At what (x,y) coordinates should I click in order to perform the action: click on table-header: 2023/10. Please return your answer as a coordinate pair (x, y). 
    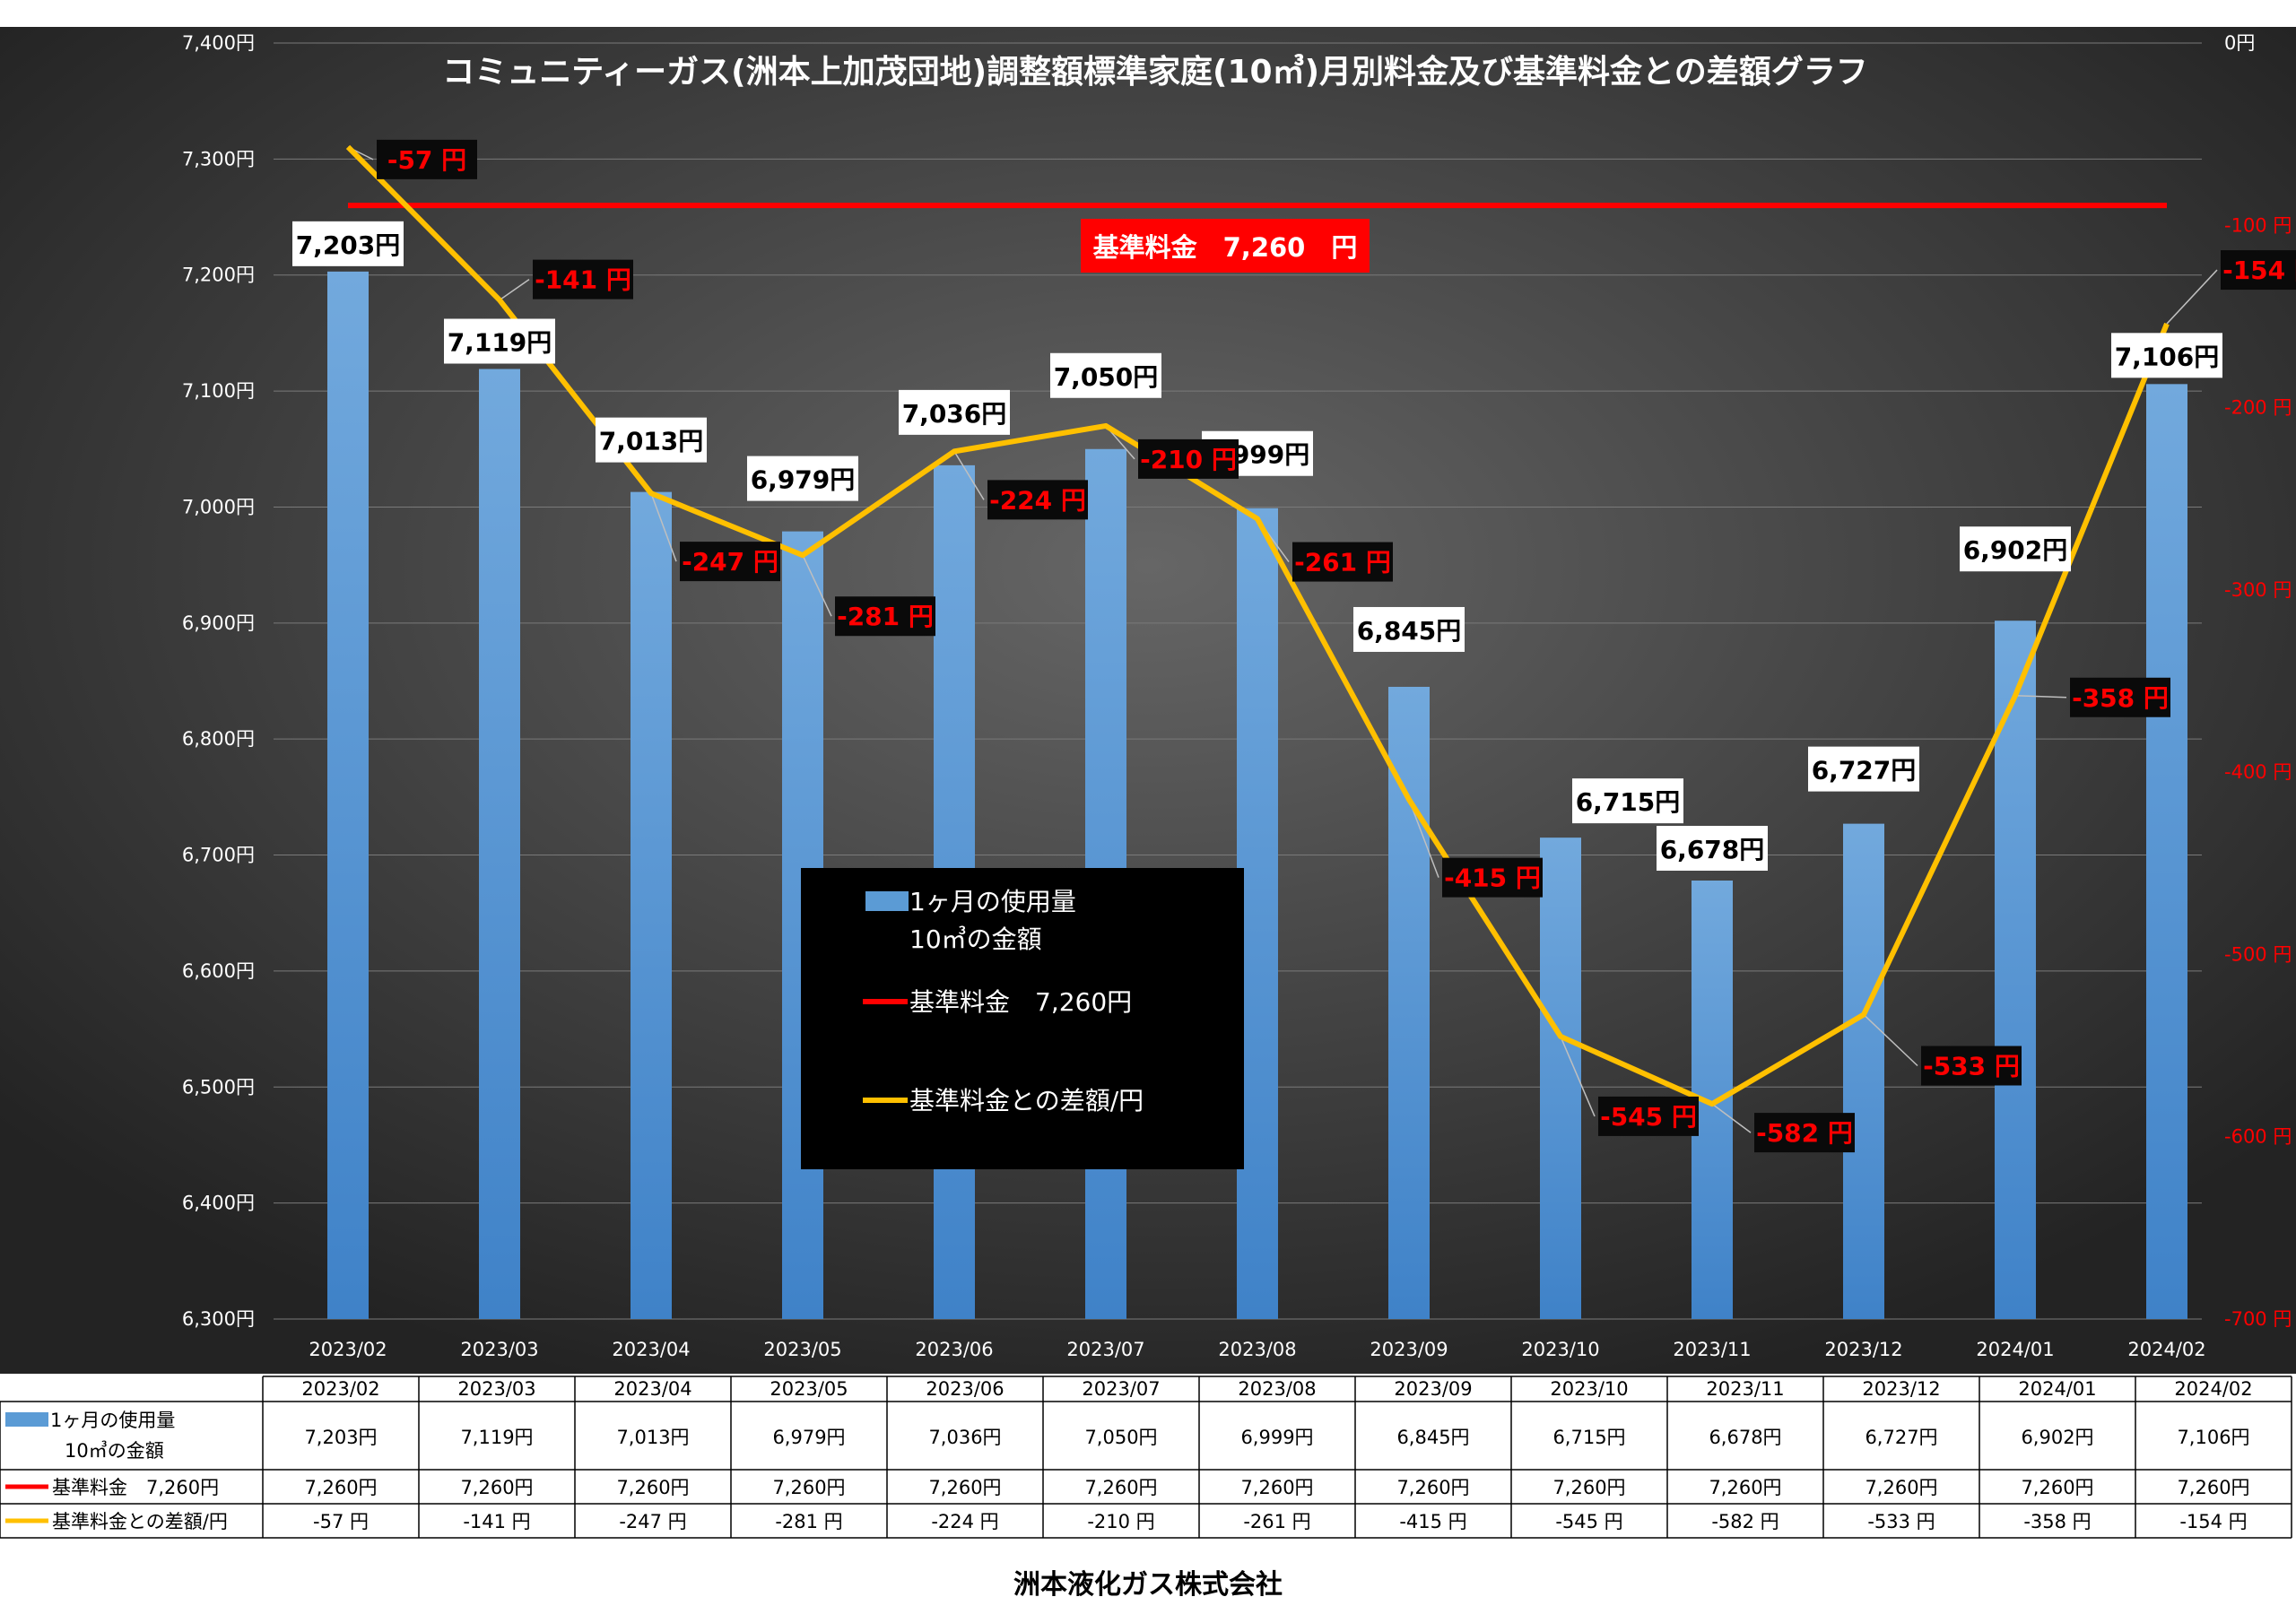
    Looking at the image, I should click on (1589, 1389).